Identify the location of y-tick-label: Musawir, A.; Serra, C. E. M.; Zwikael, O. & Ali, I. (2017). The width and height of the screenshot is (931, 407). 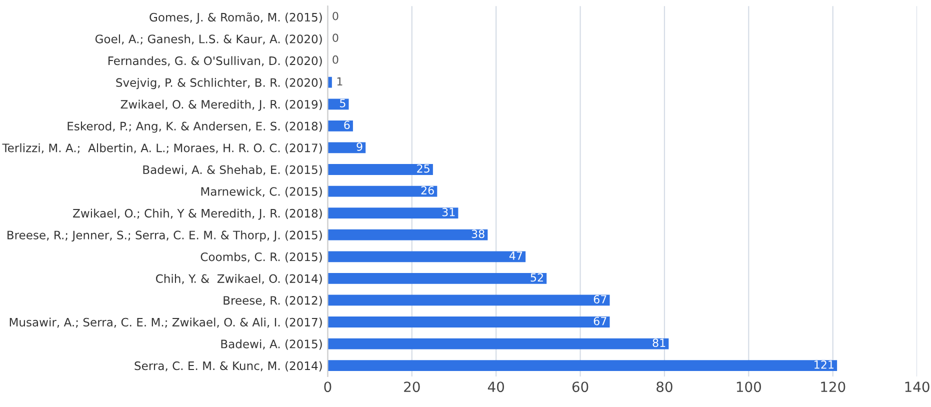
(166, 323).